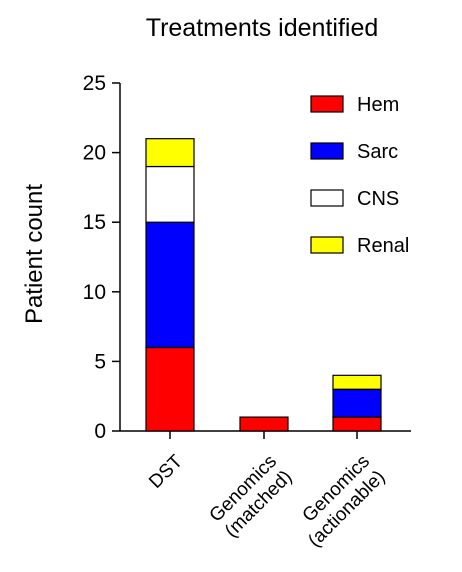 The width and height of the screenshot is (462, 572). What do you see at coordinates (327, 151) in the screenshot?
I see `legend-swatch-sarc` at bounding box center [327, 151].